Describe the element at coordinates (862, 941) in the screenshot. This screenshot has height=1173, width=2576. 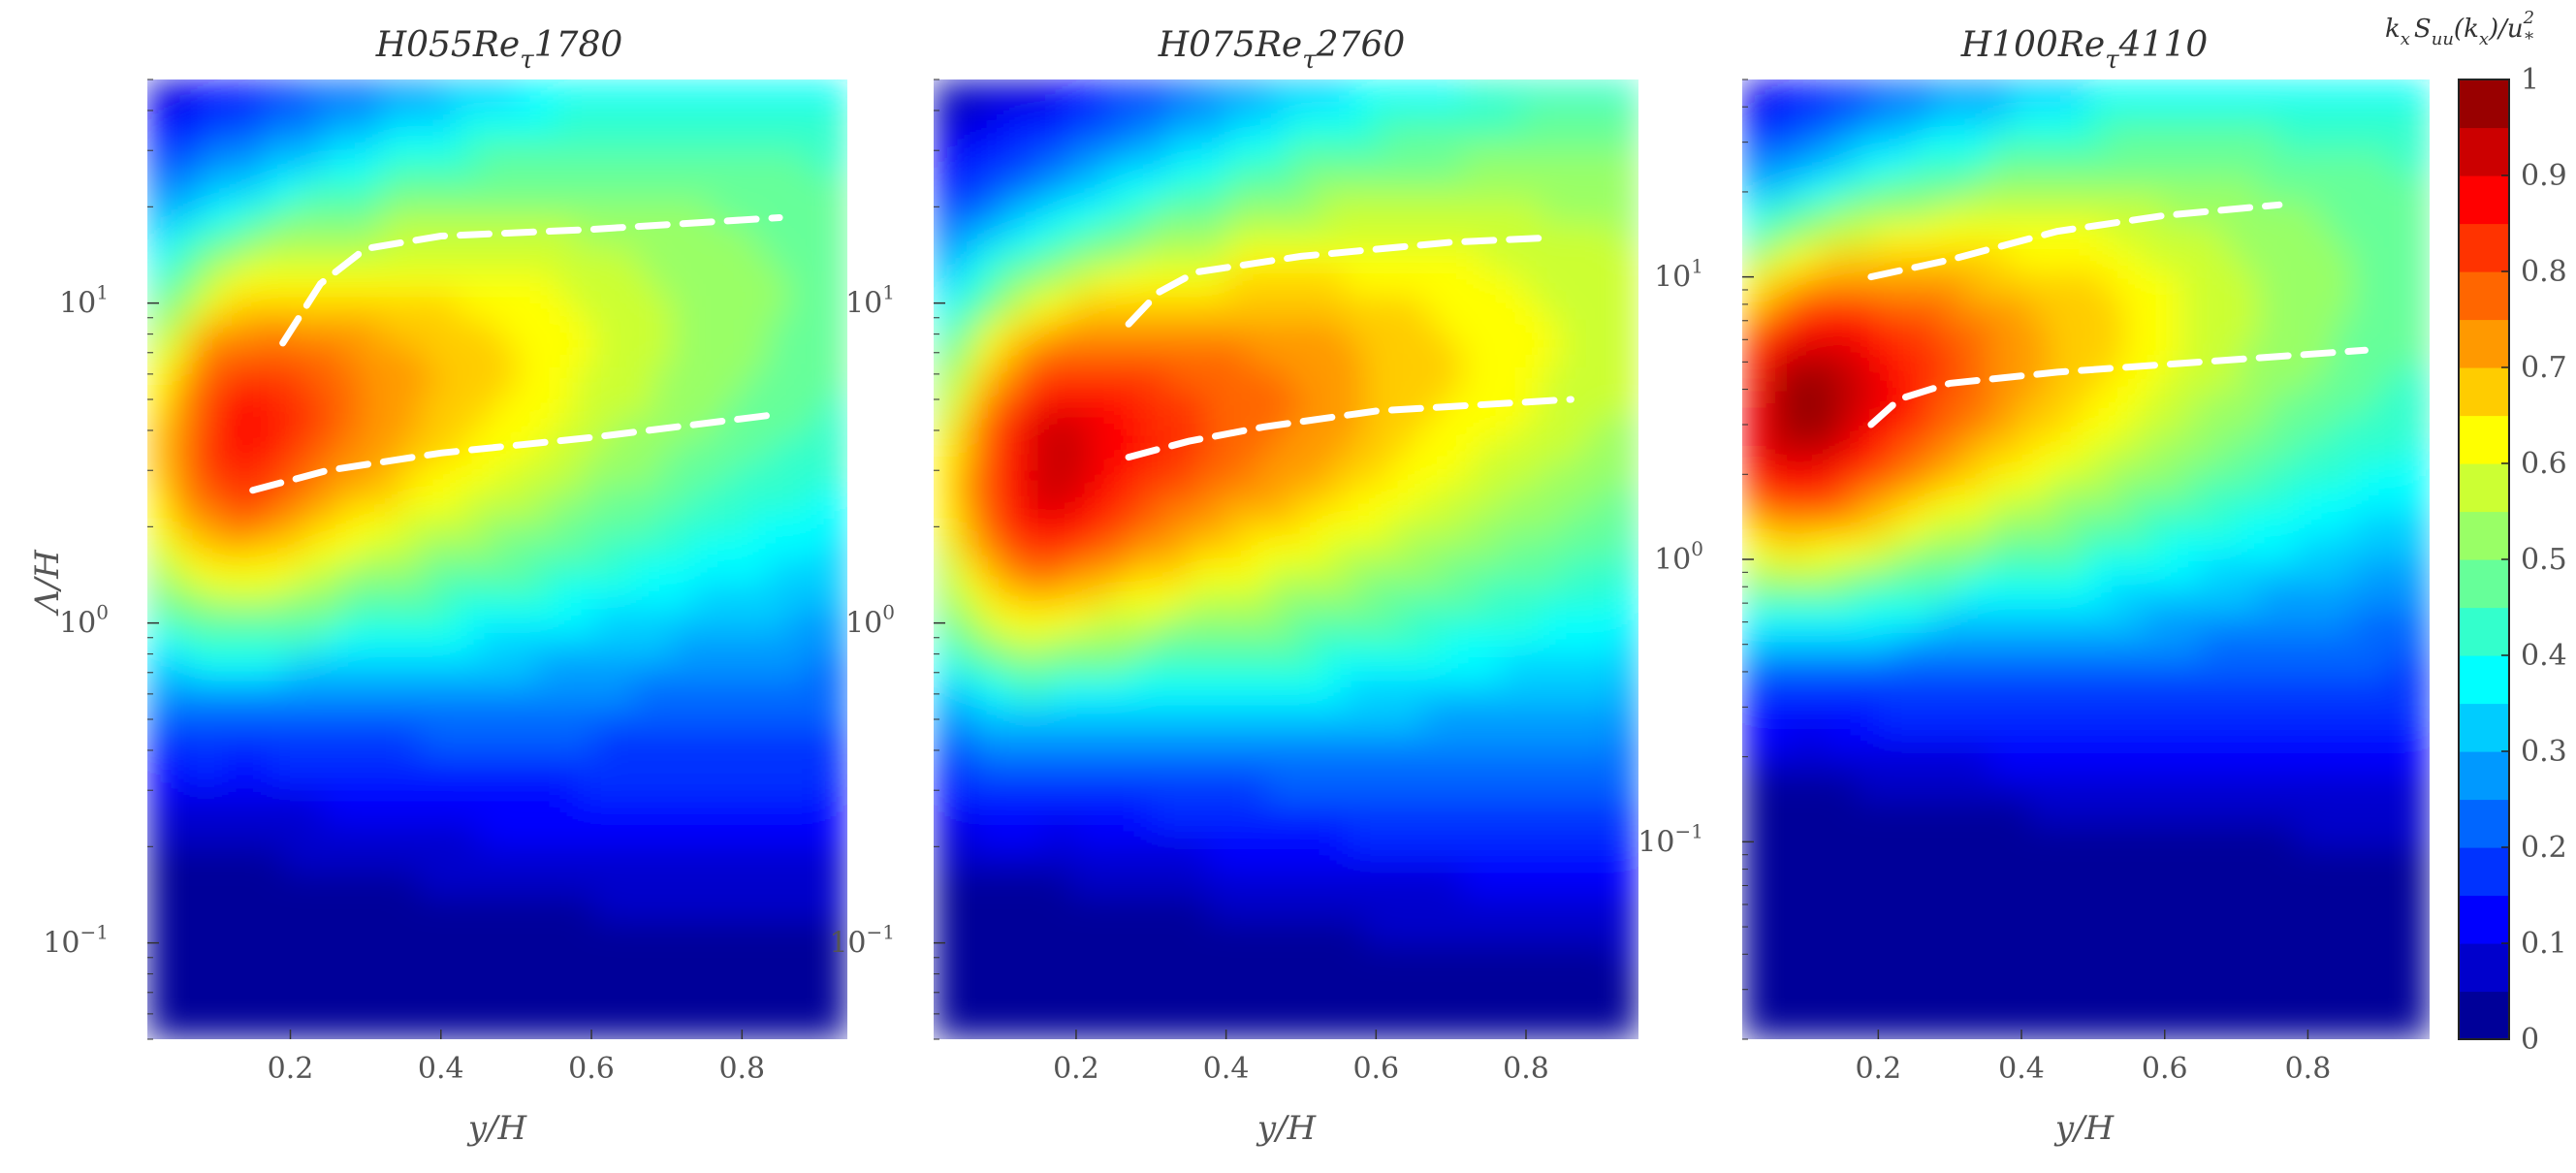
I see `y-tick-label: 10−1` at that location.